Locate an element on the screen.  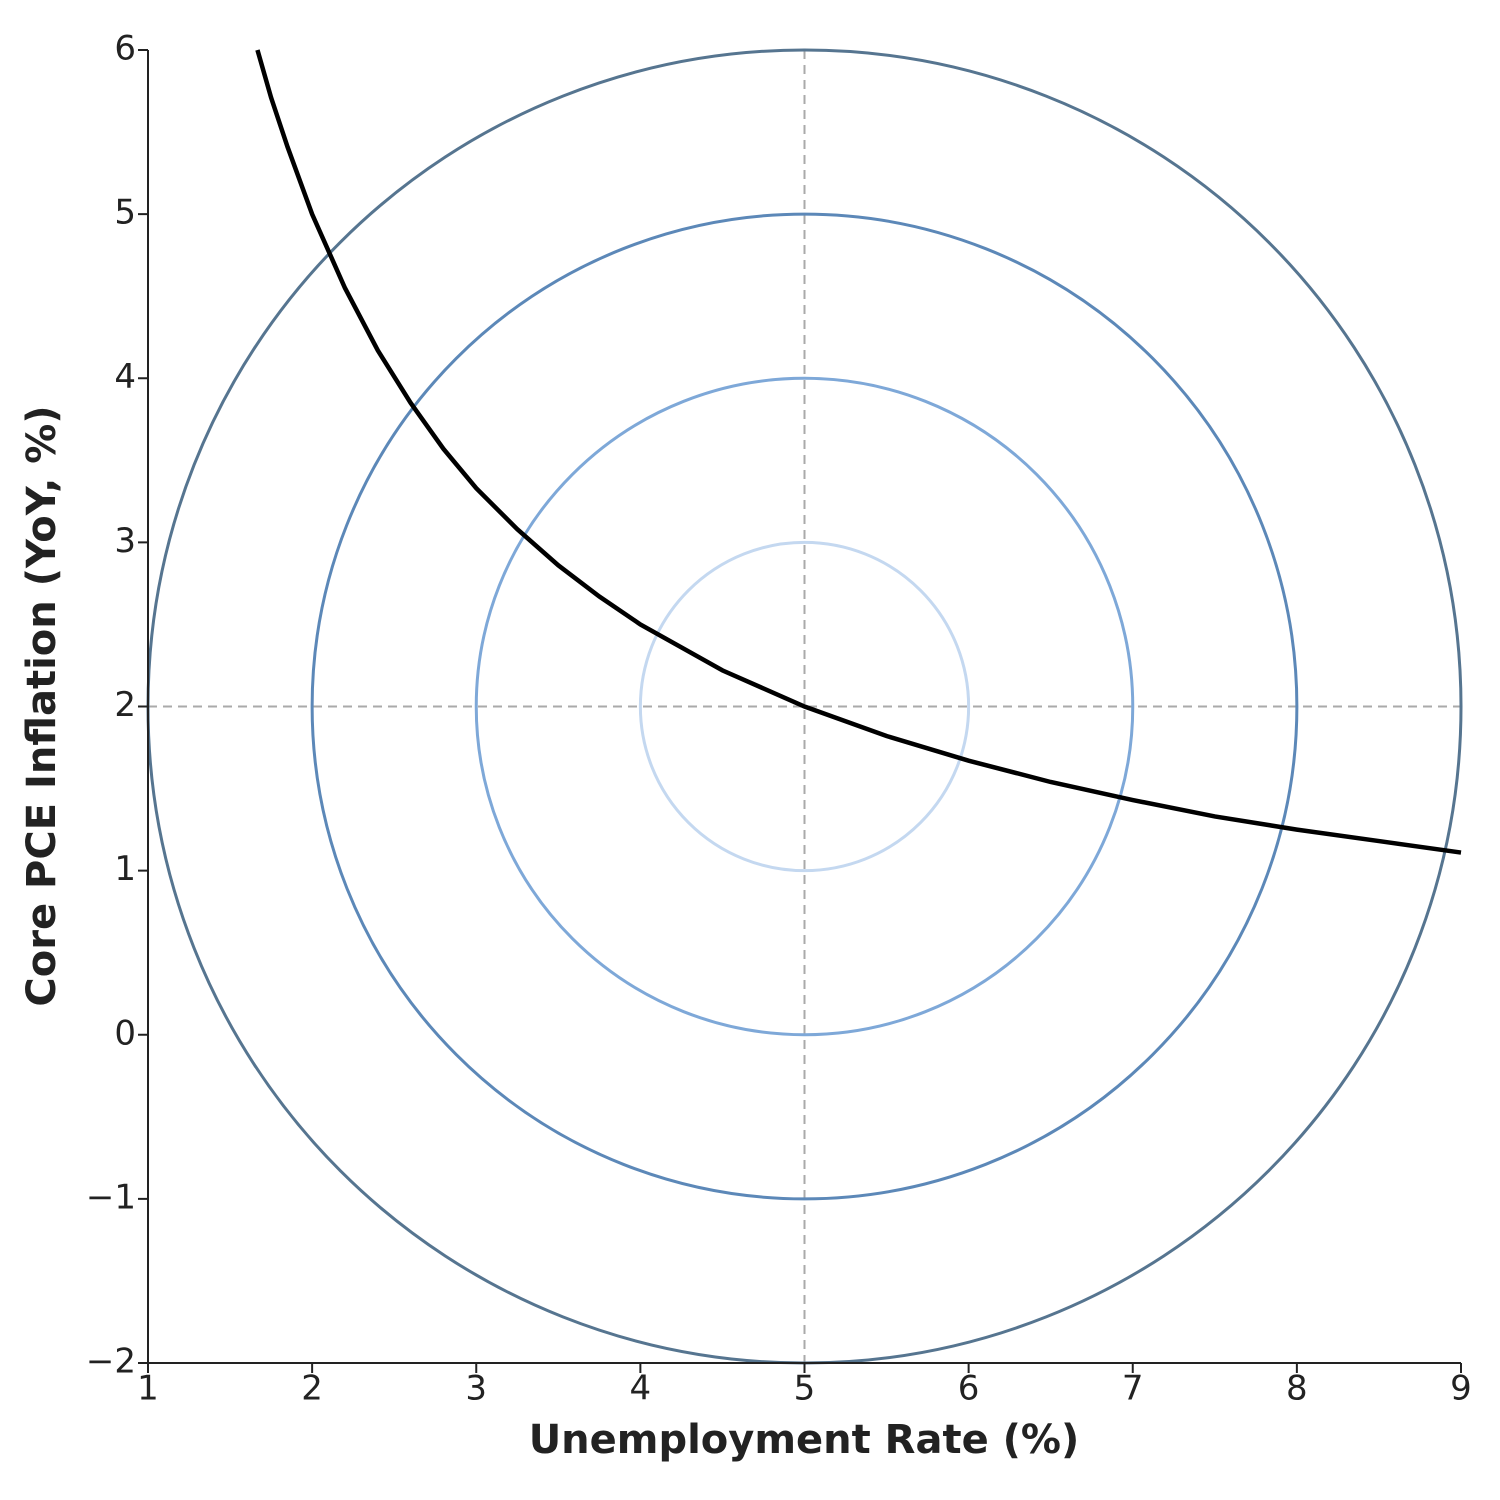
x-tick-label: 3 is located at coordinates (476, 1389).